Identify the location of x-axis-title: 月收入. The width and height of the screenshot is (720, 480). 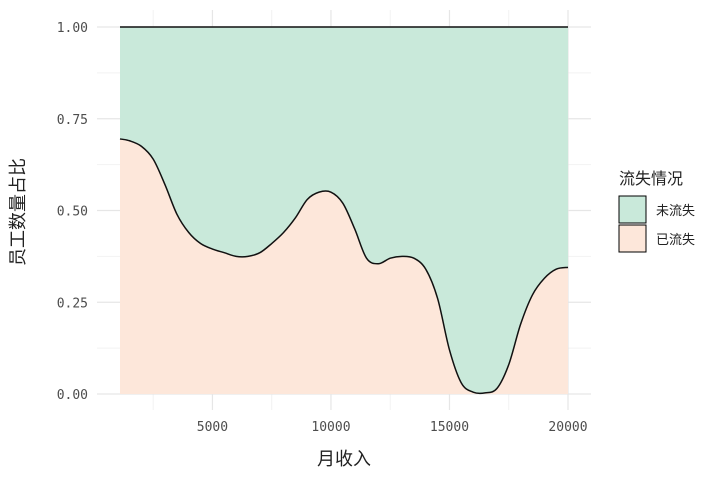
(344, 459).